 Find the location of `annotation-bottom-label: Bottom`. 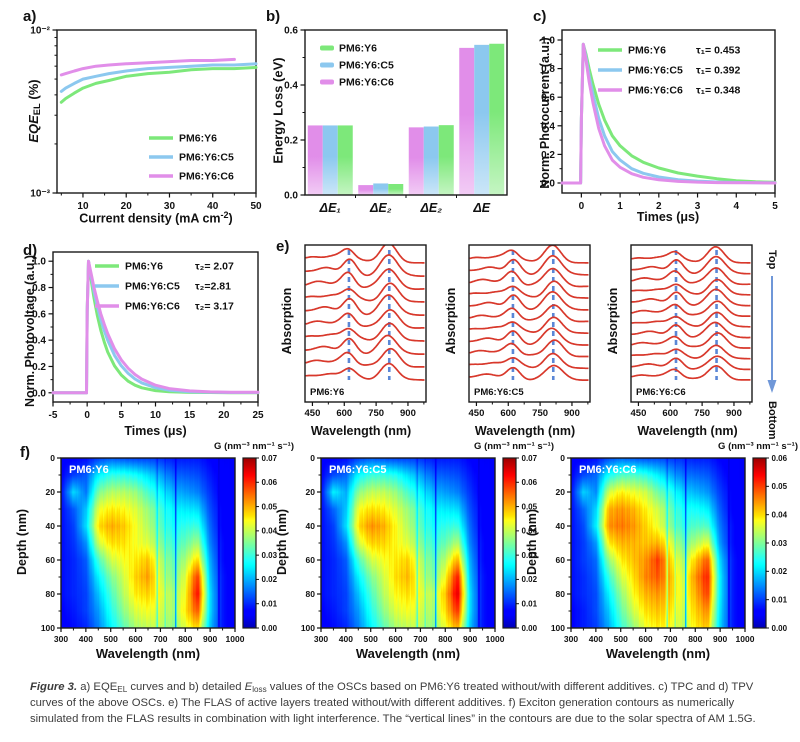

annotation-bottom-label: Bottom is located at coordinates (772, 420).